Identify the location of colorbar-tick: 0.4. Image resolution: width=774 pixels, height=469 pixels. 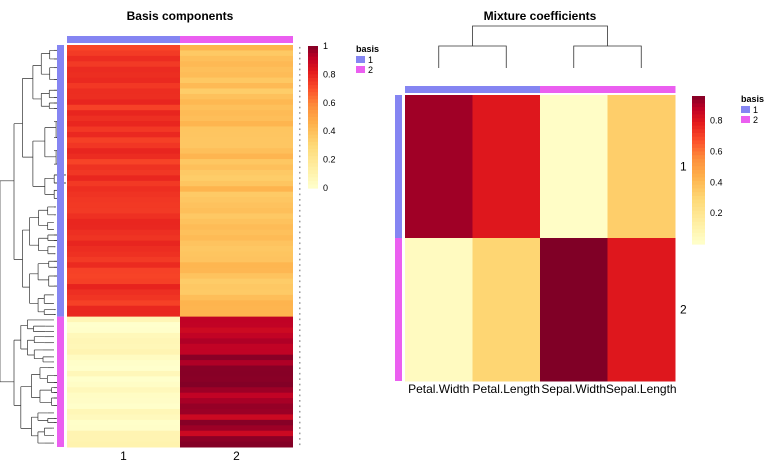
(716, 182).